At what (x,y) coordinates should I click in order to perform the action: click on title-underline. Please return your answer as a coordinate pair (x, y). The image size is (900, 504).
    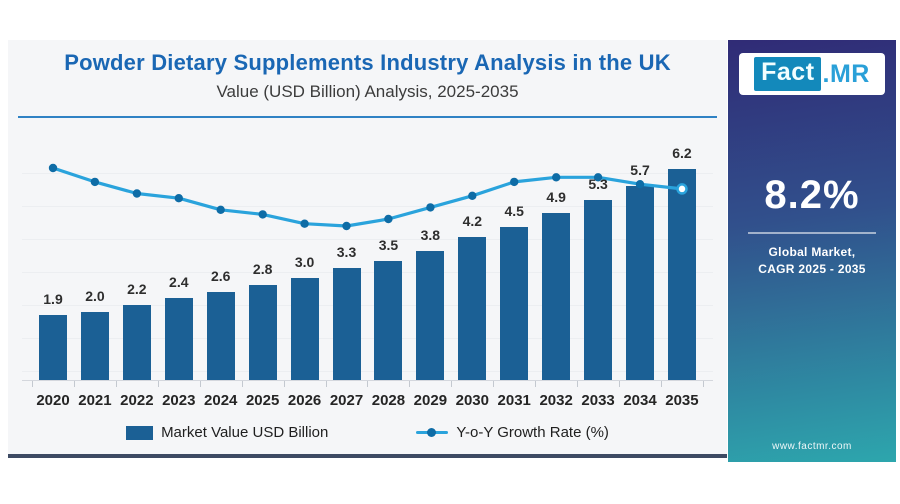
    Looking at the image, I should click on (367, 117).